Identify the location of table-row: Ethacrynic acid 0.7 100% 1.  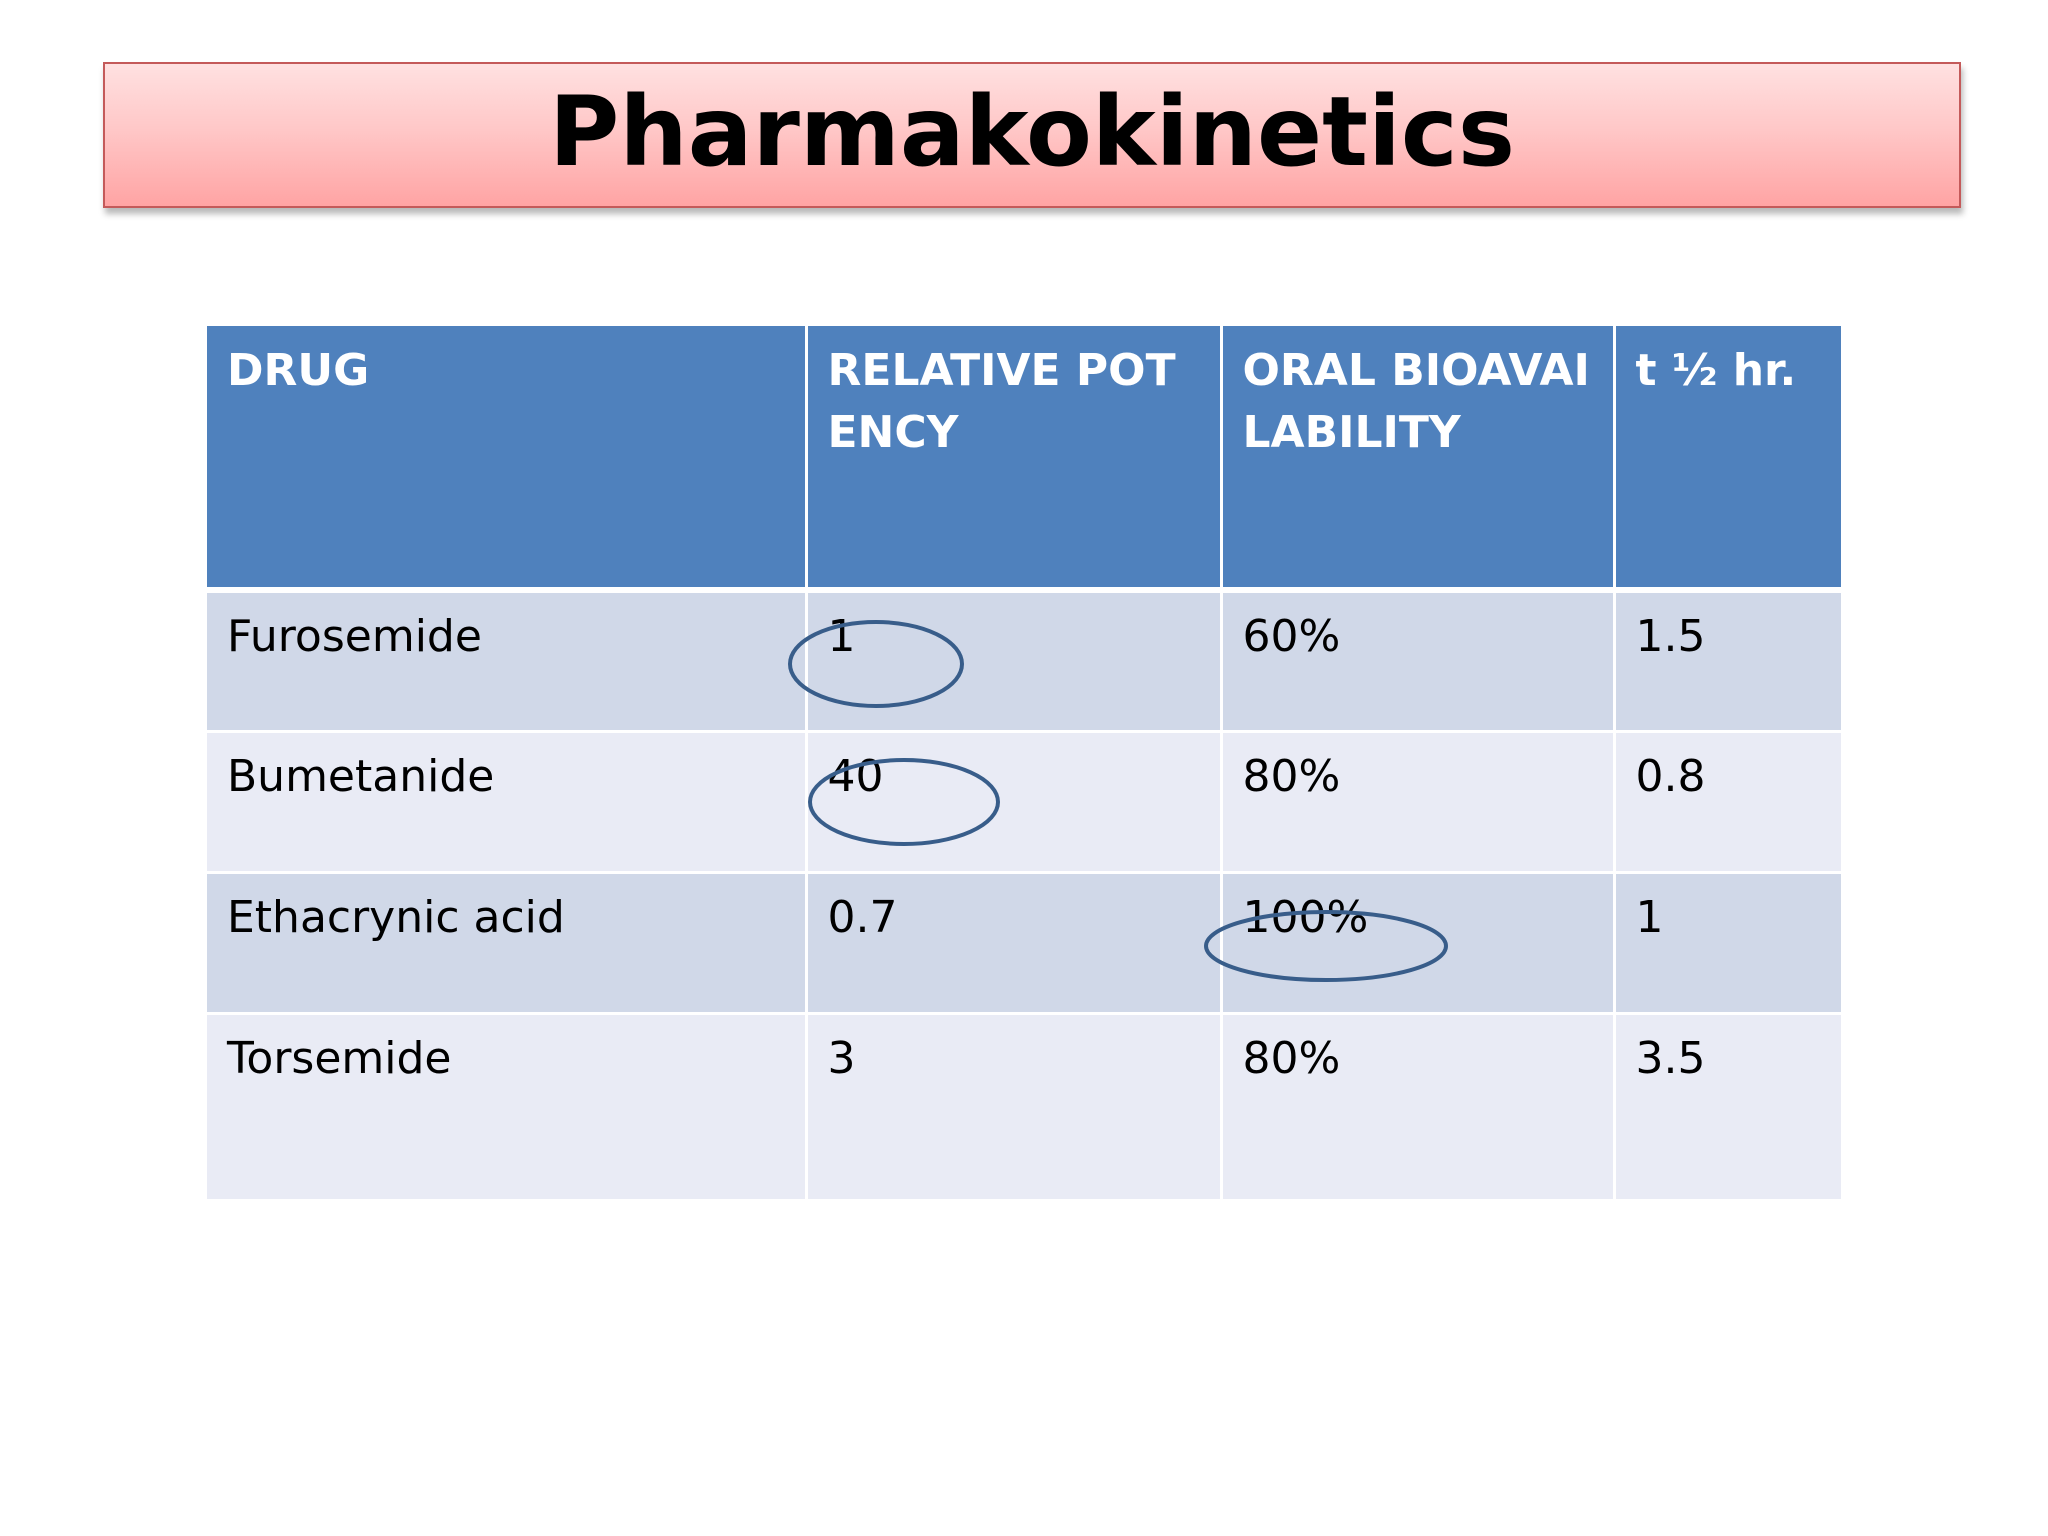
(1024, 943).